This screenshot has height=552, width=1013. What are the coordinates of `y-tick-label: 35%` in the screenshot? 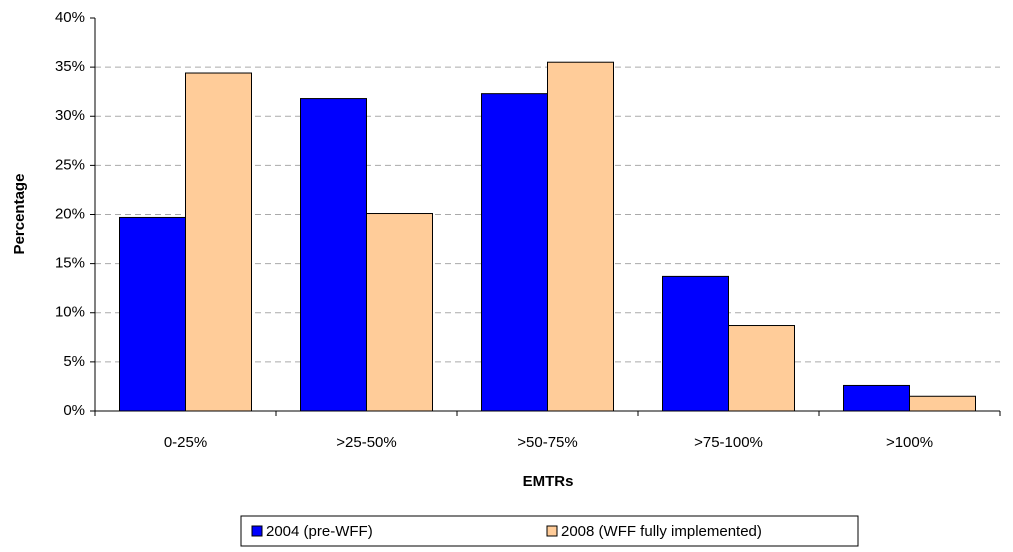 It's located at (70, 66).